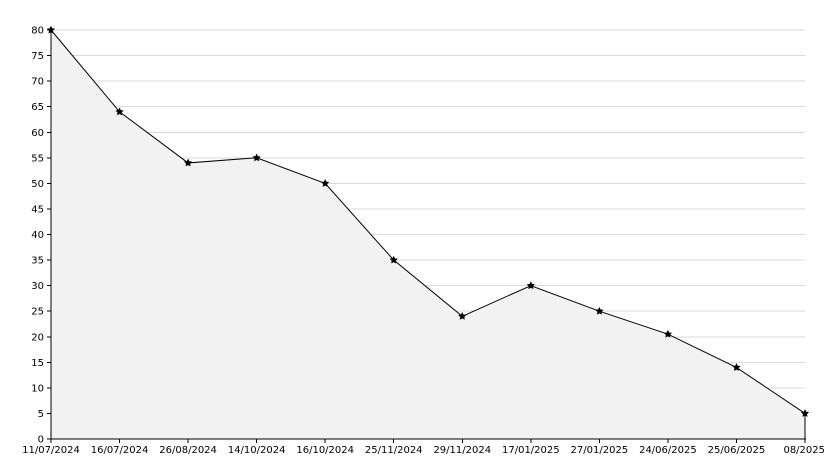 Image resolution: width=834 pixels, height=472 pixels. I want to click on x-tick-label: 25/06/2025, so click(737, 450).